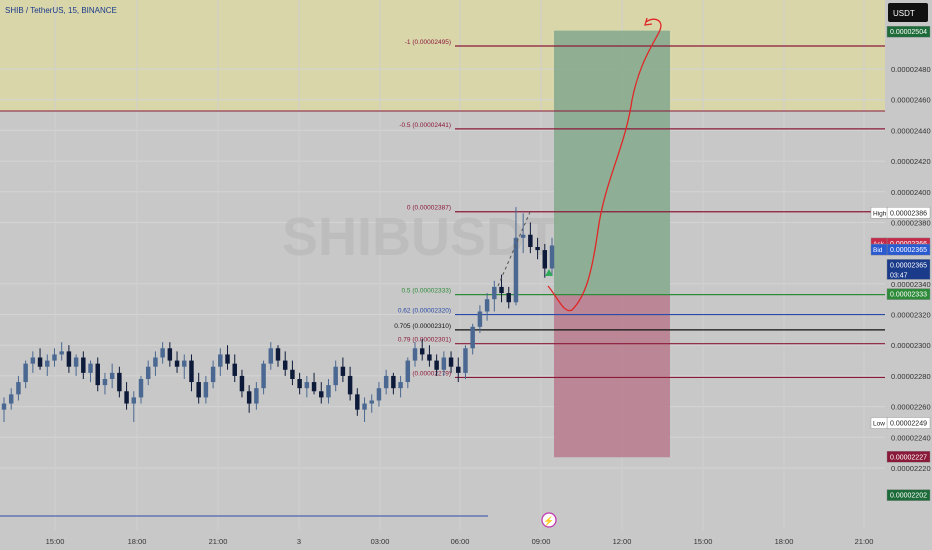  What do you see at coordinates (61, 10) in the screenshot?
I see `symbol-header: SHIB / TetherUS, 15, BINANCE` at bounding box center [61, 10].